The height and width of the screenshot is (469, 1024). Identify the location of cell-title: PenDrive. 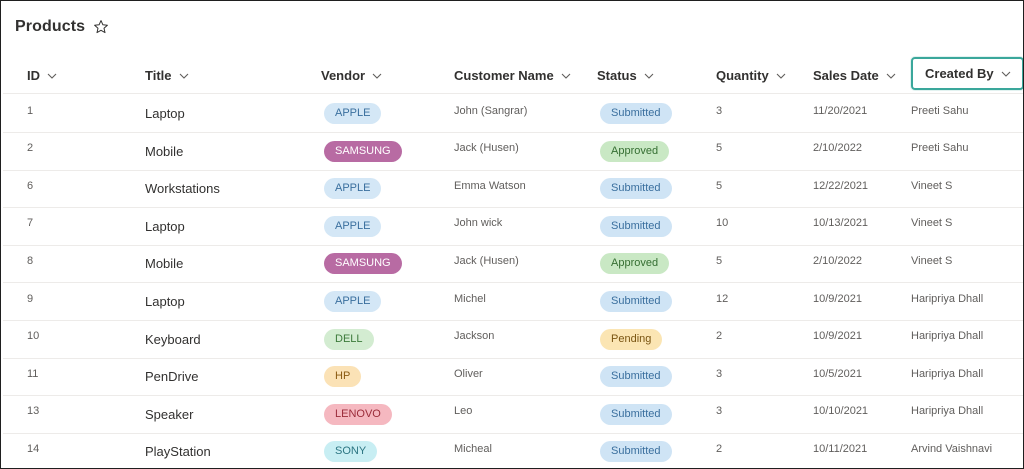
(171, 376).